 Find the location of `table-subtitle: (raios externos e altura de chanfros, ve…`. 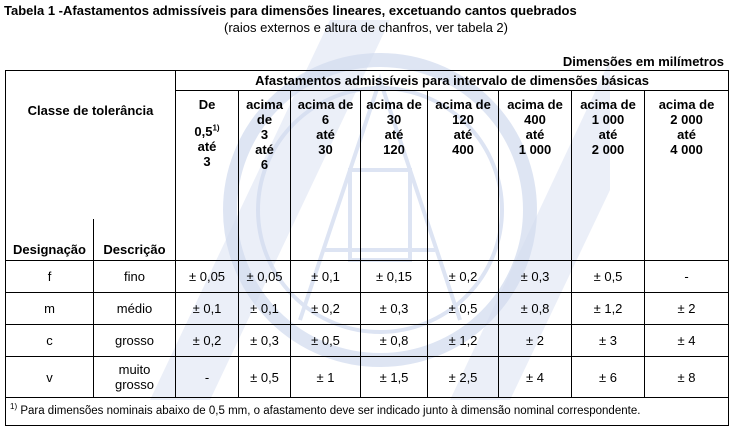

table-subtitle: (raios externos e altura de chanfros, ve… is located at coordinates (366, 27).